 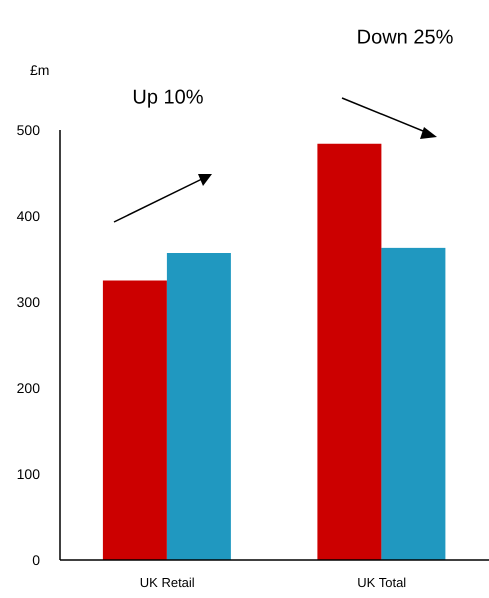 I want to click on y-tick-label: 400, so click(x=28, y=216).